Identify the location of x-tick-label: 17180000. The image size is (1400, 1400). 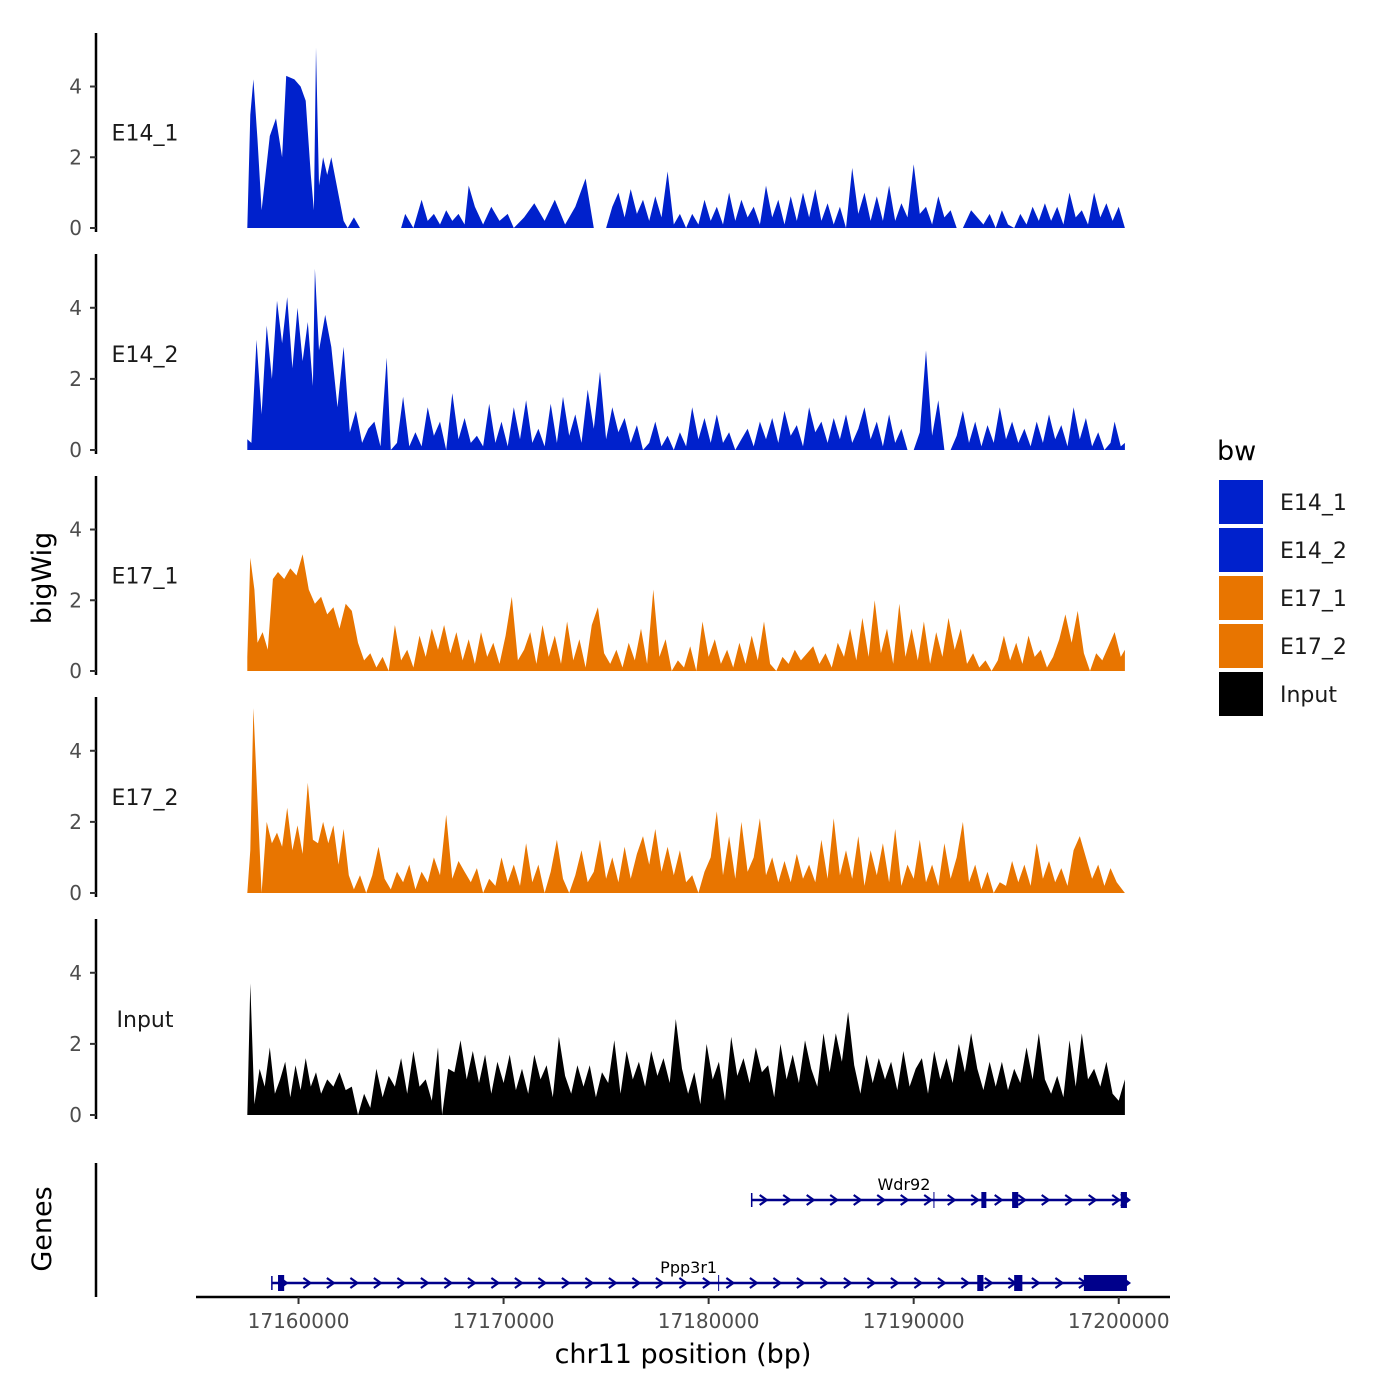
(709, 1321).